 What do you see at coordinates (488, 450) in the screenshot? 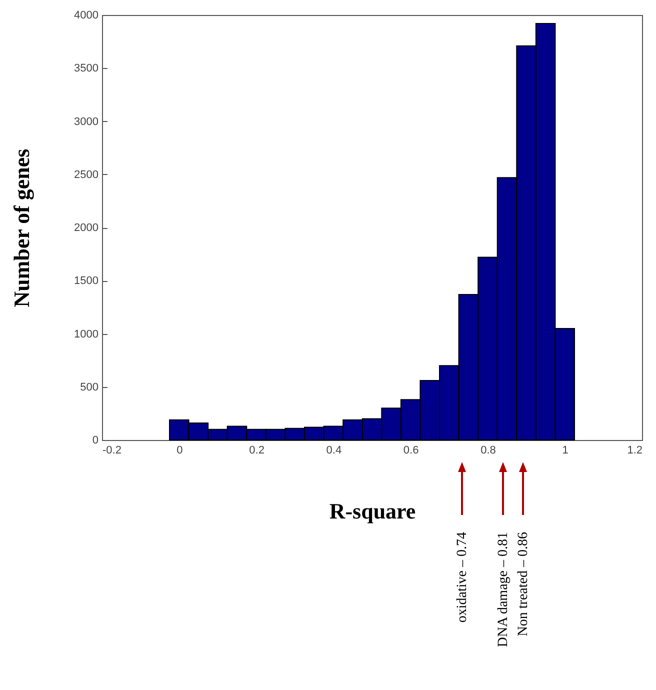
I see `x-tick-label: 0.8` at bounding box center [488, 450].